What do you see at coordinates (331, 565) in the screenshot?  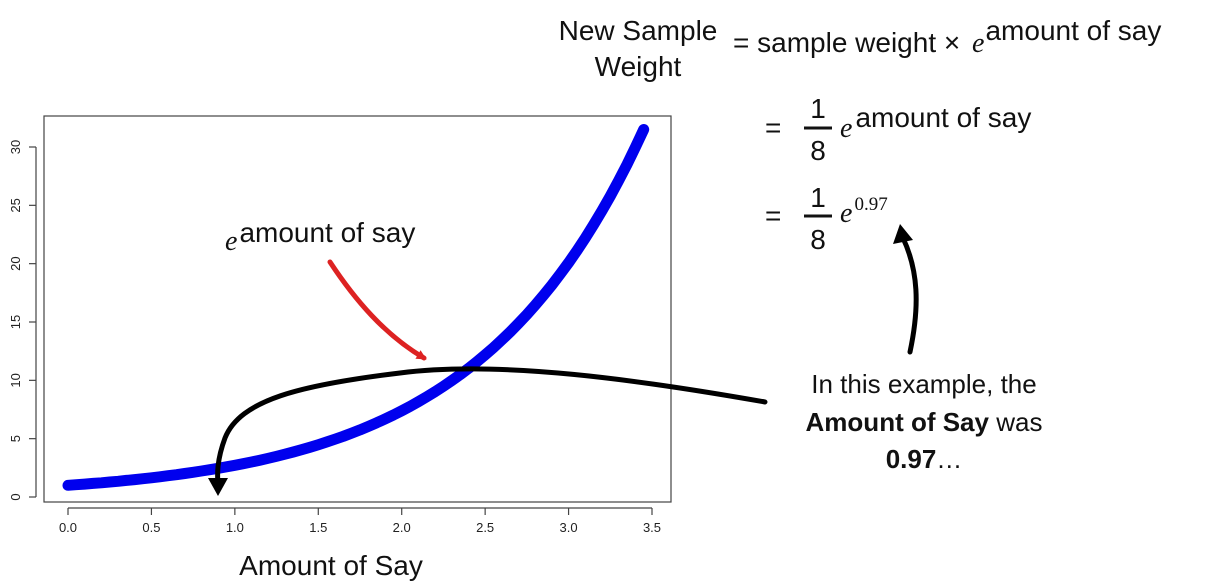 I see `x-axis-label: Amount of Say` at bounding box center [331, 565].